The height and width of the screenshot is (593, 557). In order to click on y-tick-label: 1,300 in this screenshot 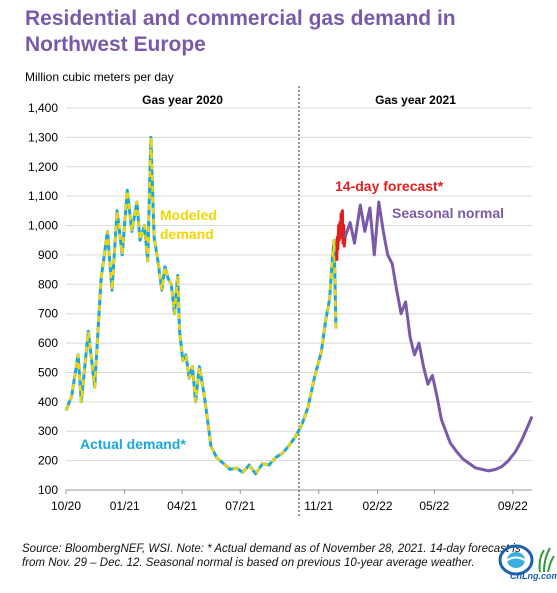, I will do `click(43, 137)`.